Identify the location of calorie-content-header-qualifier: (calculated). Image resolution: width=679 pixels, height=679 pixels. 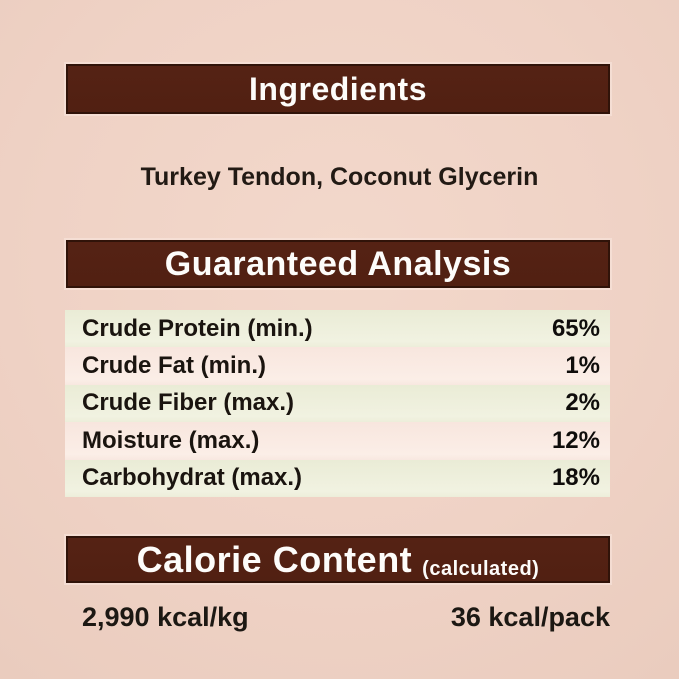
(481, 568).